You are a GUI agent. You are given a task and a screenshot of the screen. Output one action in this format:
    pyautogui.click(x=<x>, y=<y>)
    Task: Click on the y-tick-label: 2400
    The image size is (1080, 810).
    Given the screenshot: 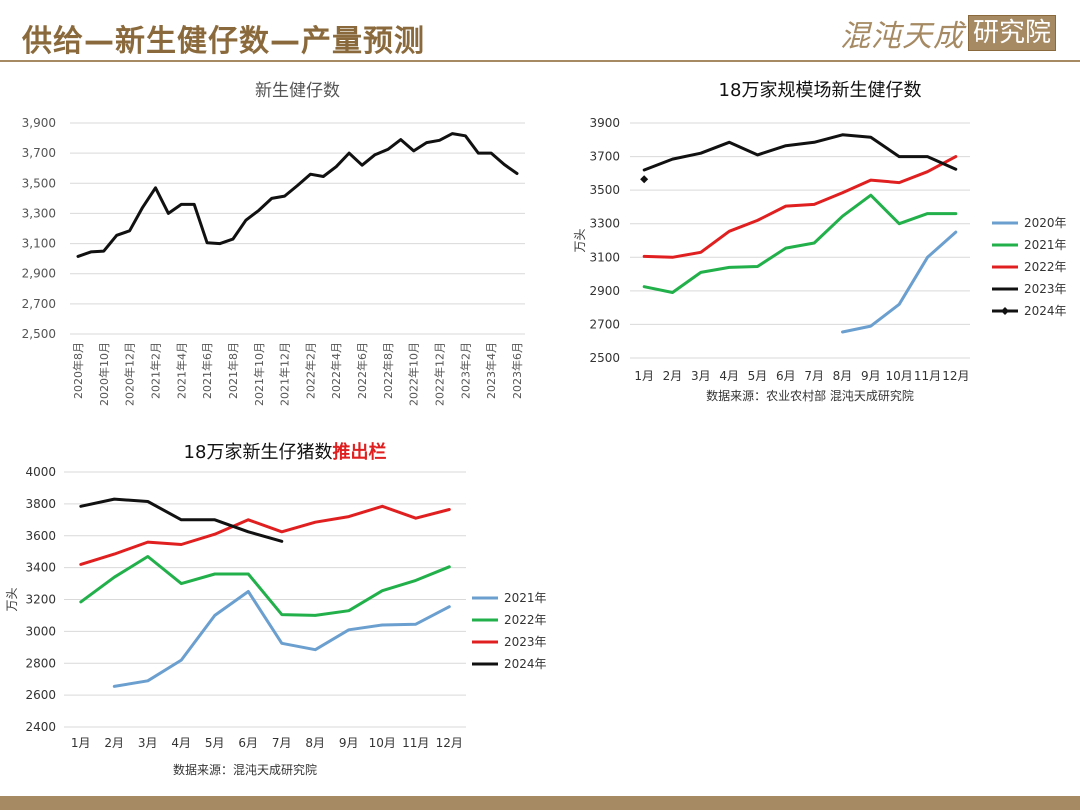 What is the action you would take?
    pyautogui.click(x=40, y=727)
    